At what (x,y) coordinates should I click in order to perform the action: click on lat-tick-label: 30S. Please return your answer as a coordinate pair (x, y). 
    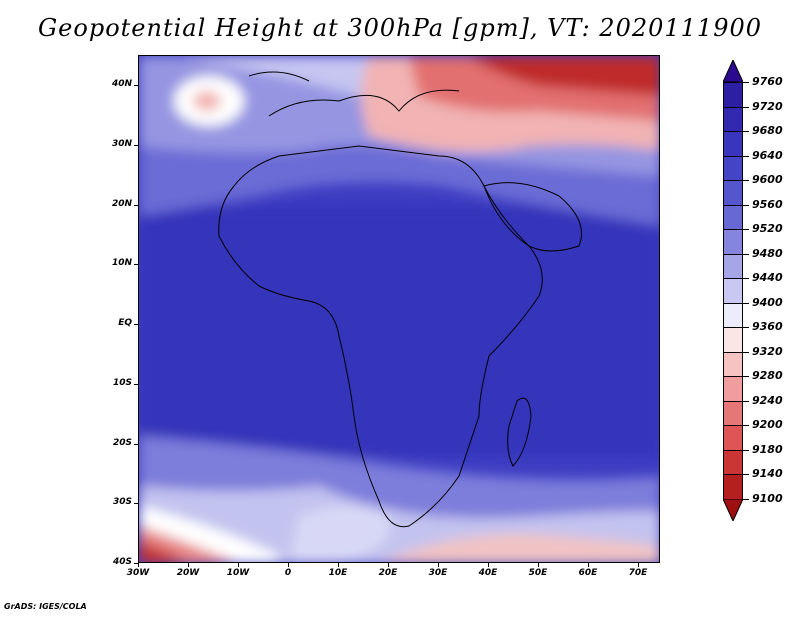
    Looking at the image, I should click on (122, 502).